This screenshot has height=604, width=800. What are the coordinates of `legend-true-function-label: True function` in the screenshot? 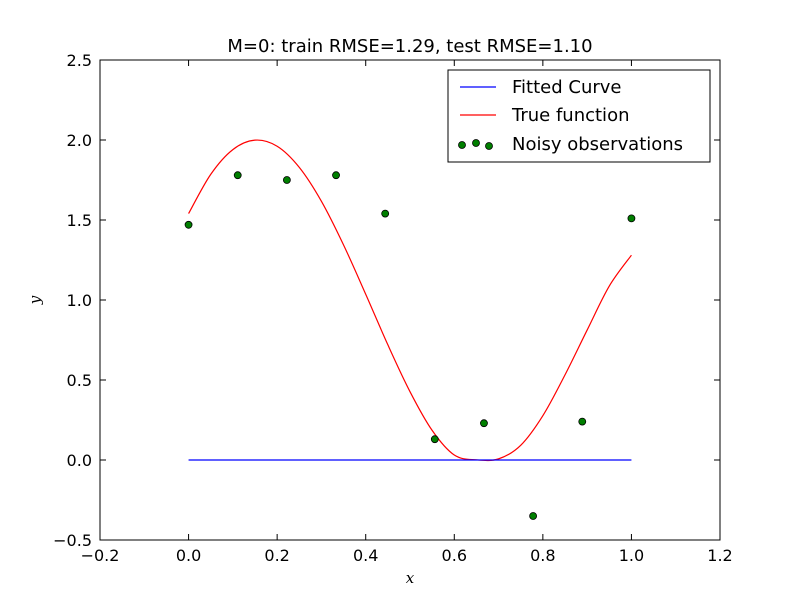 It's located at (570, 115).